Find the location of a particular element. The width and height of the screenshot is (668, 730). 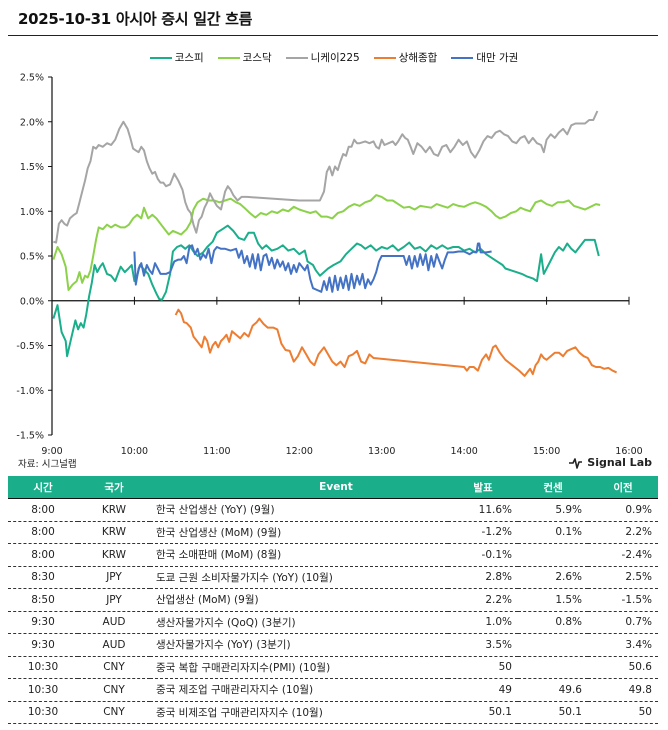

series-line-taiwan is located at coordinates (312, 267).